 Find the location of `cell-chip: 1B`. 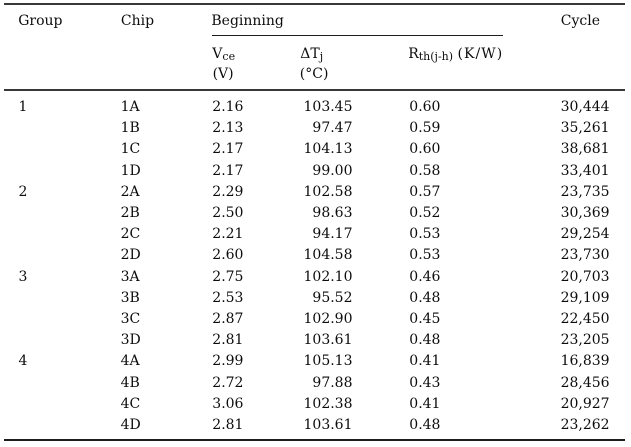

cell-chip: 1B is located at coordinates (130, 128).